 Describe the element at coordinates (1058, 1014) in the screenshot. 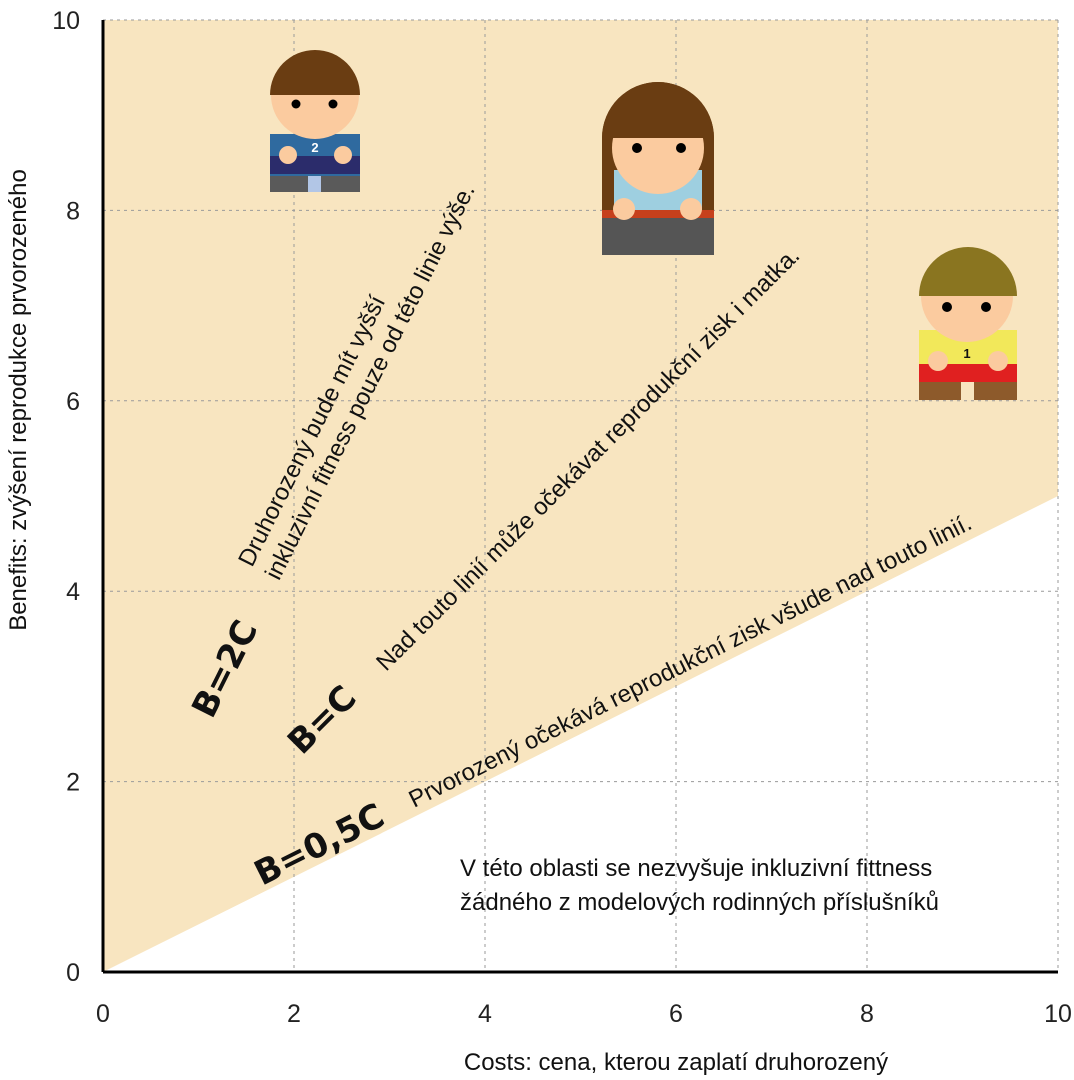

I see `x-tick-label: 10` at that location.